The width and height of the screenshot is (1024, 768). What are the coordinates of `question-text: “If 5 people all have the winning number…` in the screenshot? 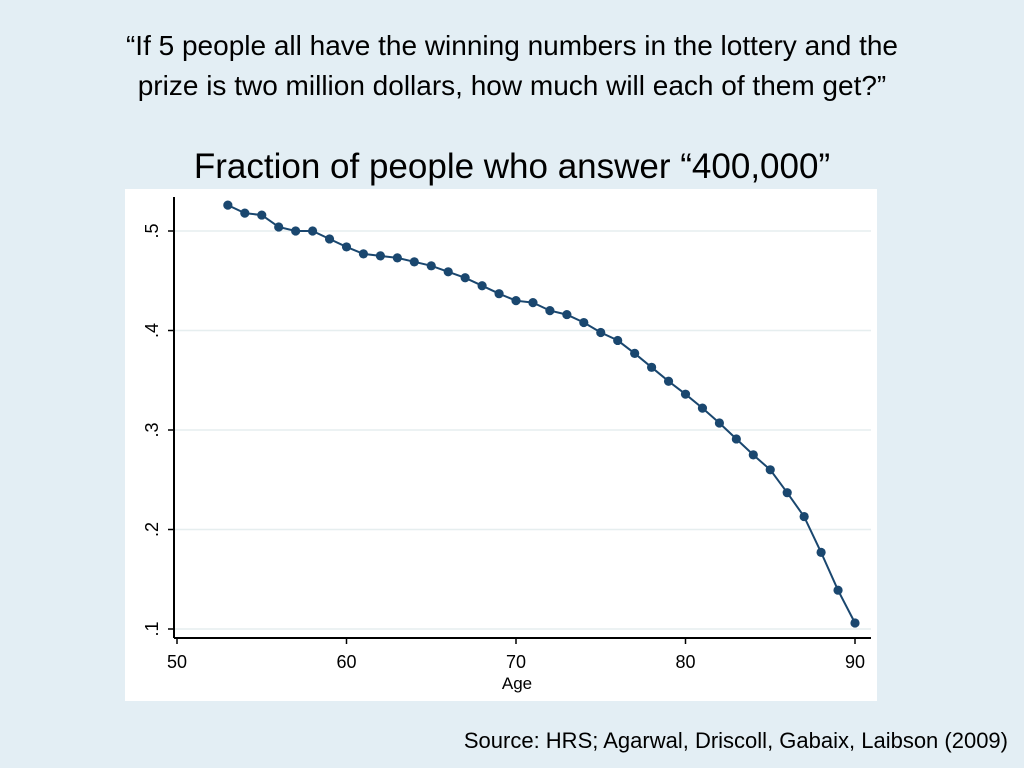 It's located at (512, 66).